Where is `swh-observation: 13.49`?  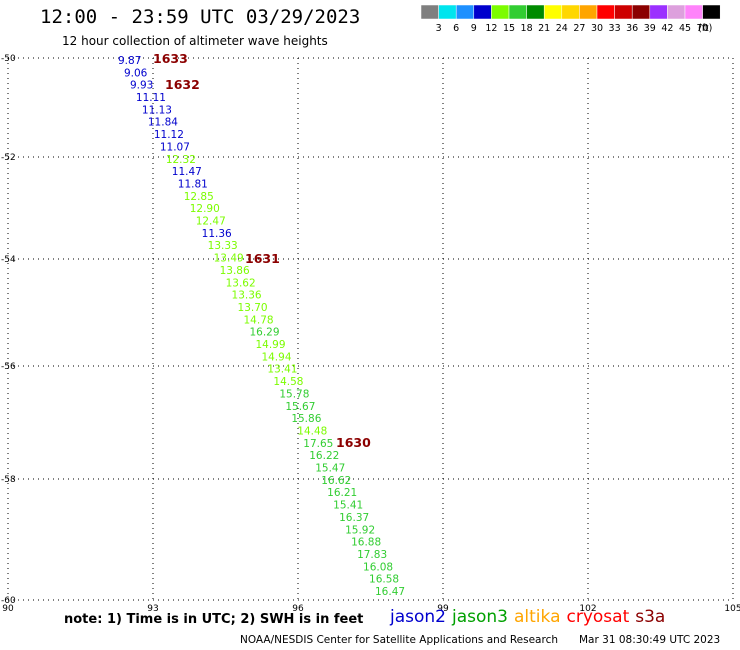 swh-observation: 13.49 is located at coordinates (229, 259).